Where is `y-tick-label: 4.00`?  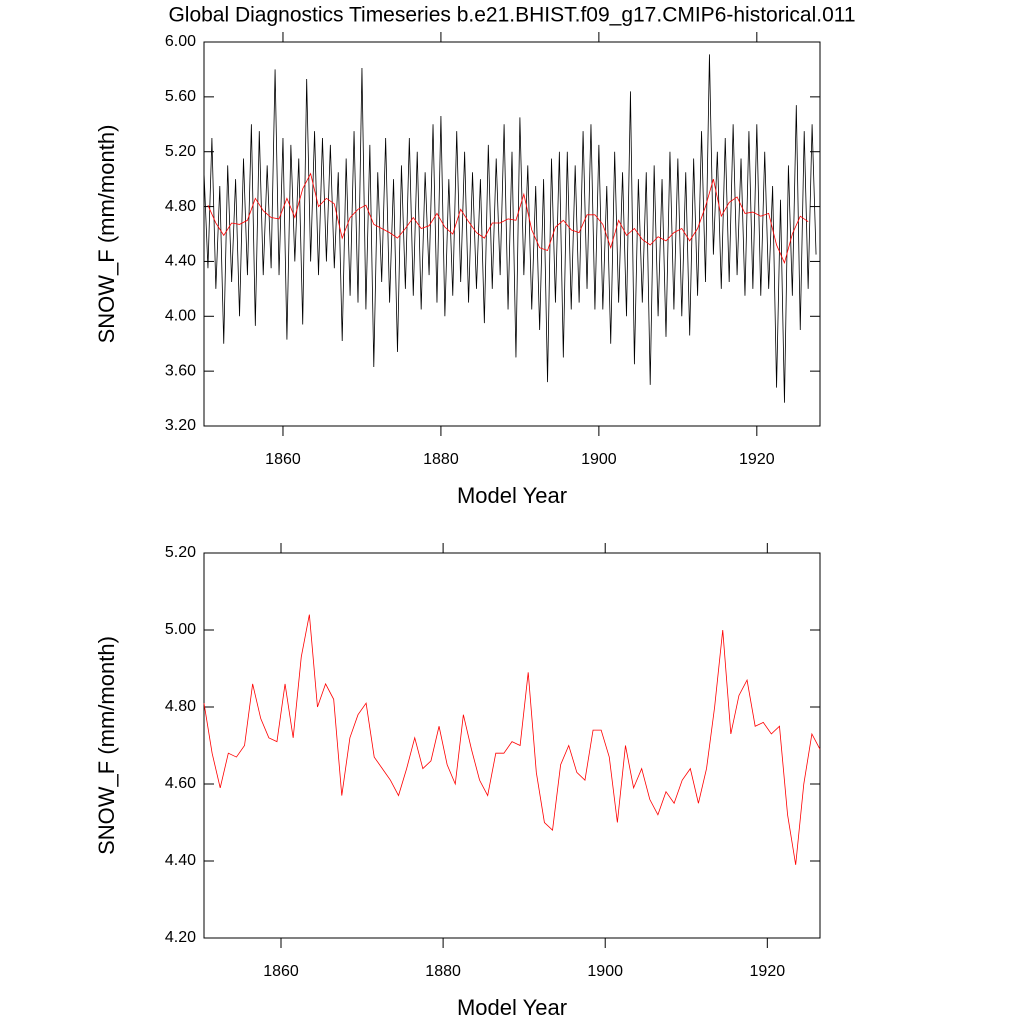 y-tick-label: 4.00 is located at coordinates (180, 316).